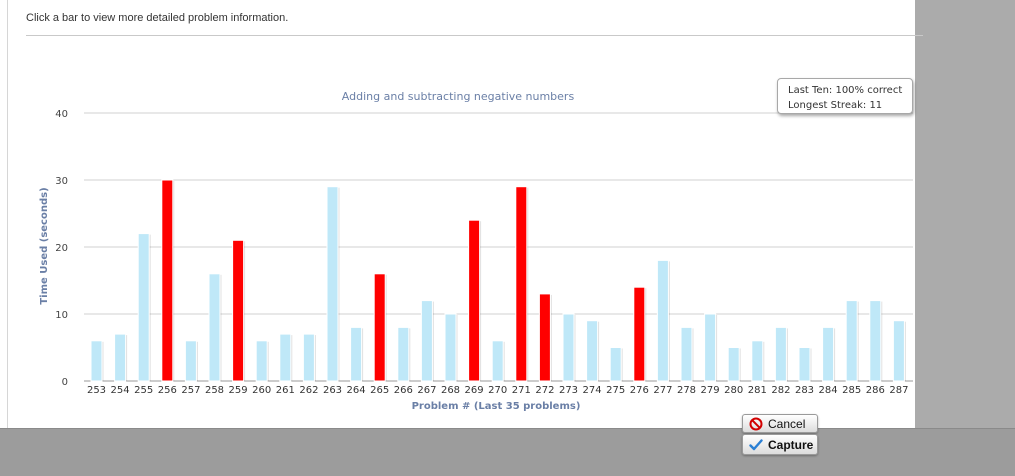 The width and height of the screenshot is (1015, 476). What do you see at coordinates (662, 390) in the screenshot?
I see `x-tick-label: 277` at bounding box center [662, 390].